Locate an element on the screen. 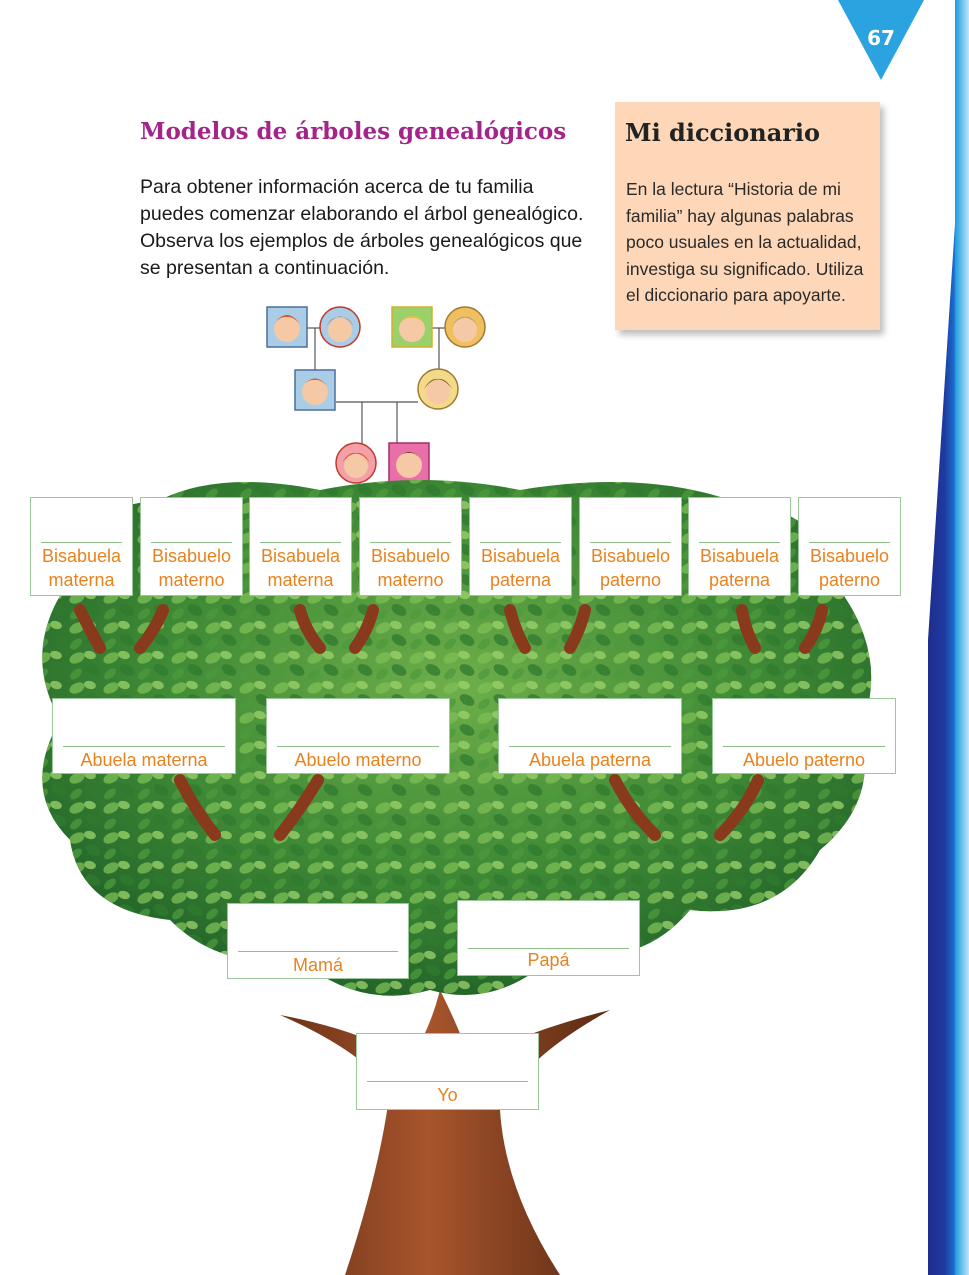  father-box: Papá is located at coordinates (548, 938).